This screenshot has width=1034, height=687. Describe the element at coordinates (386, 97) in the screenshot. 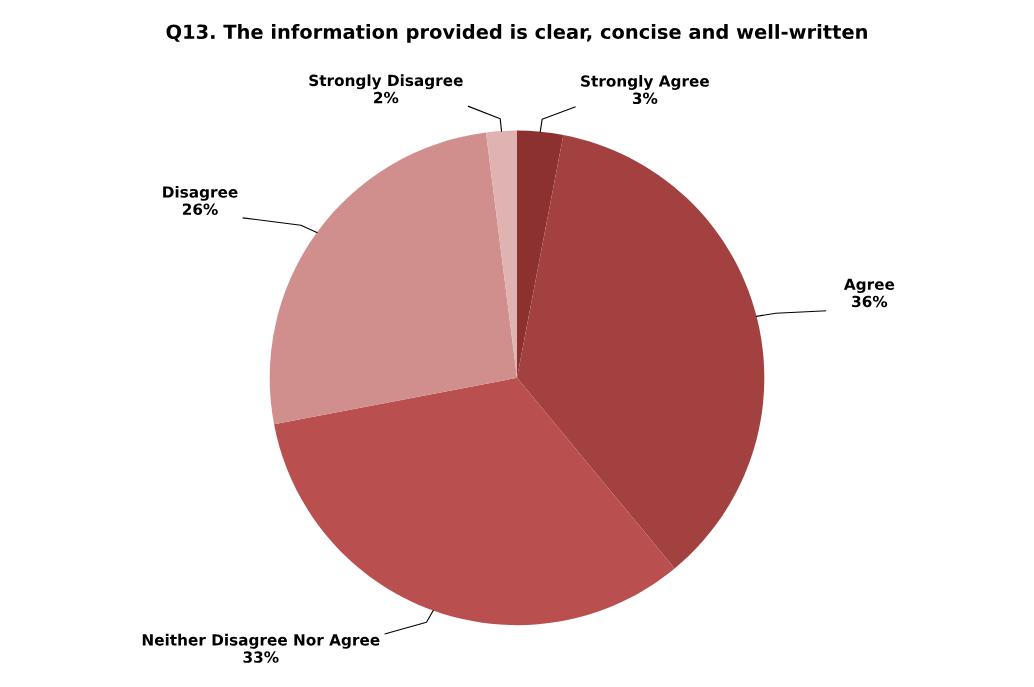

I see `data-label: 2%` at that location.